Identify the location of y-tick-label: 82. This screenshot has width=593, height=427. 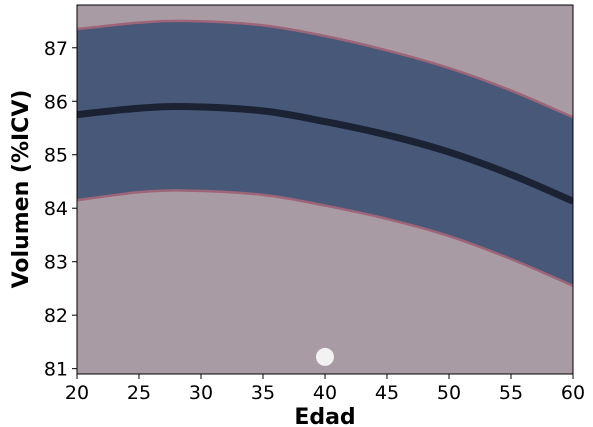
(56, 316).